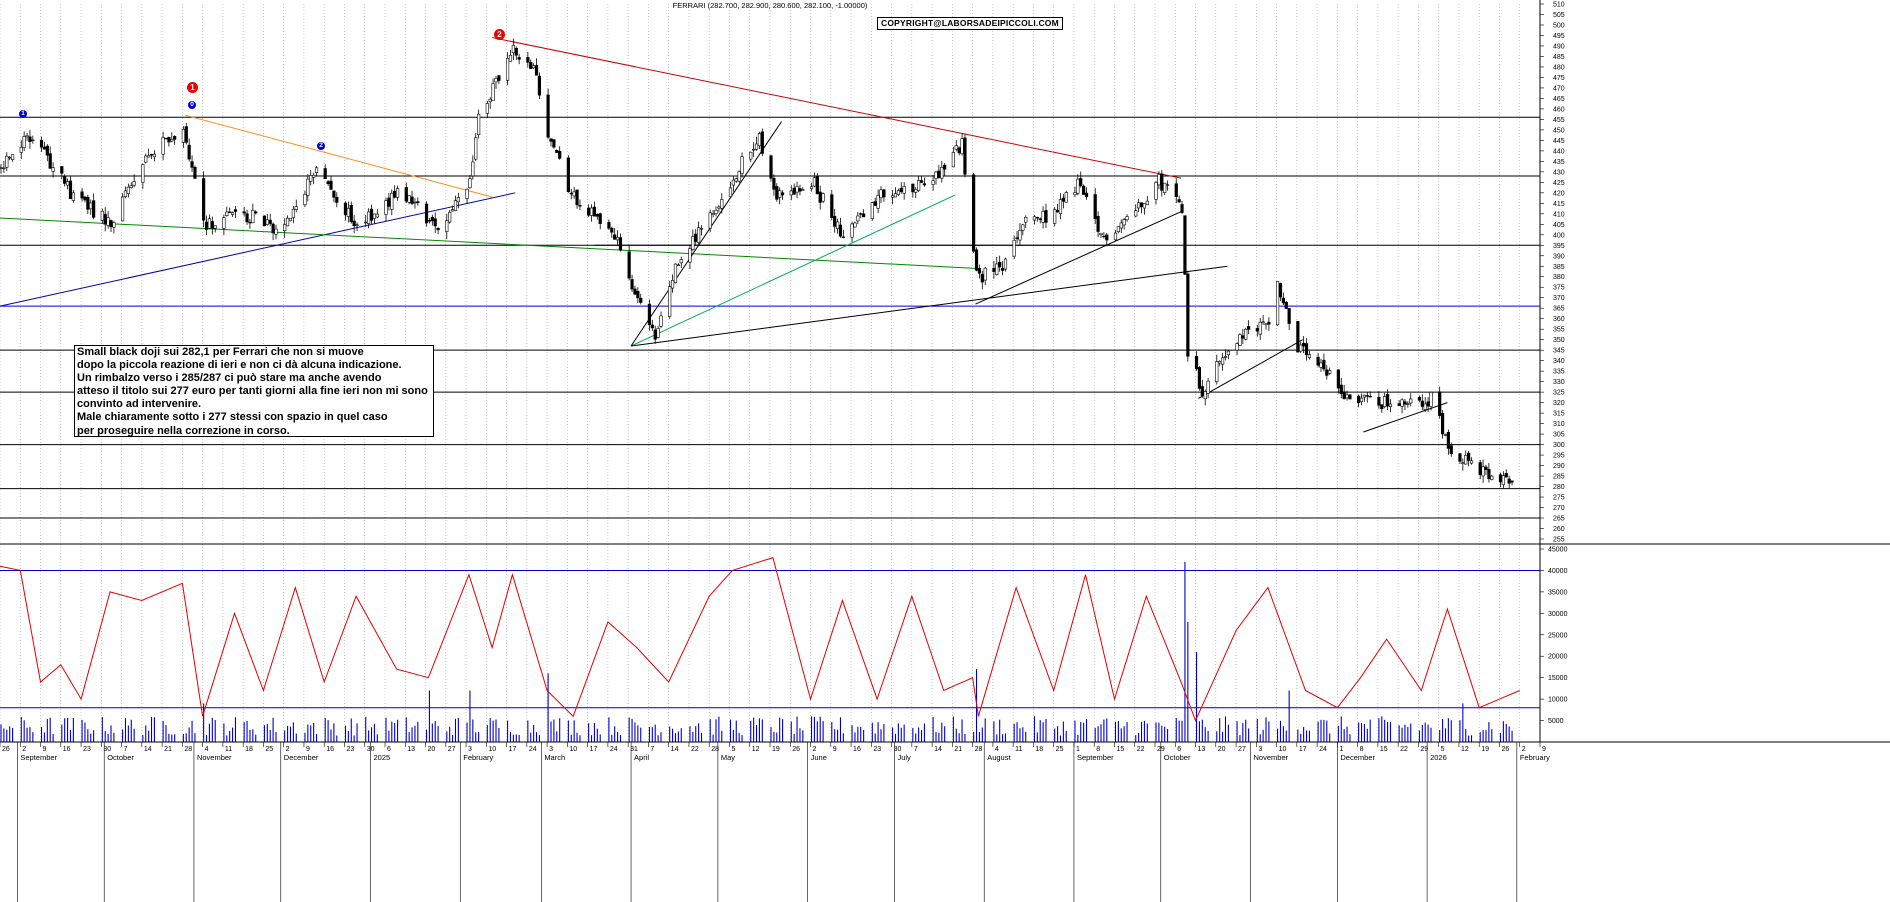  What do you see at coordinates (1559, 267) in the screenshot?
I see `price-tick-label: 385` at bounding box center [1559, 267].